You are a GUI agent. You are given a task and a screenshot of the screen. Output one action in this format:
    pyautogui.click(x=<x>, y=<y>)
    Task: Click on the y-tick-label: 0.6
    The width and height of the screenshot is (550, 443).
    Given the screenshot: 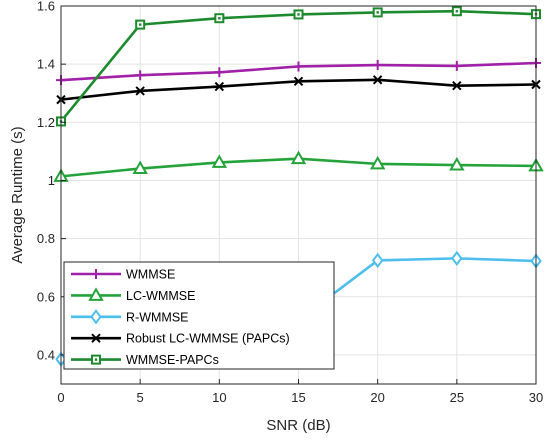 What is the action you would take?
    pyautogui.click(x=46, y=296)
    